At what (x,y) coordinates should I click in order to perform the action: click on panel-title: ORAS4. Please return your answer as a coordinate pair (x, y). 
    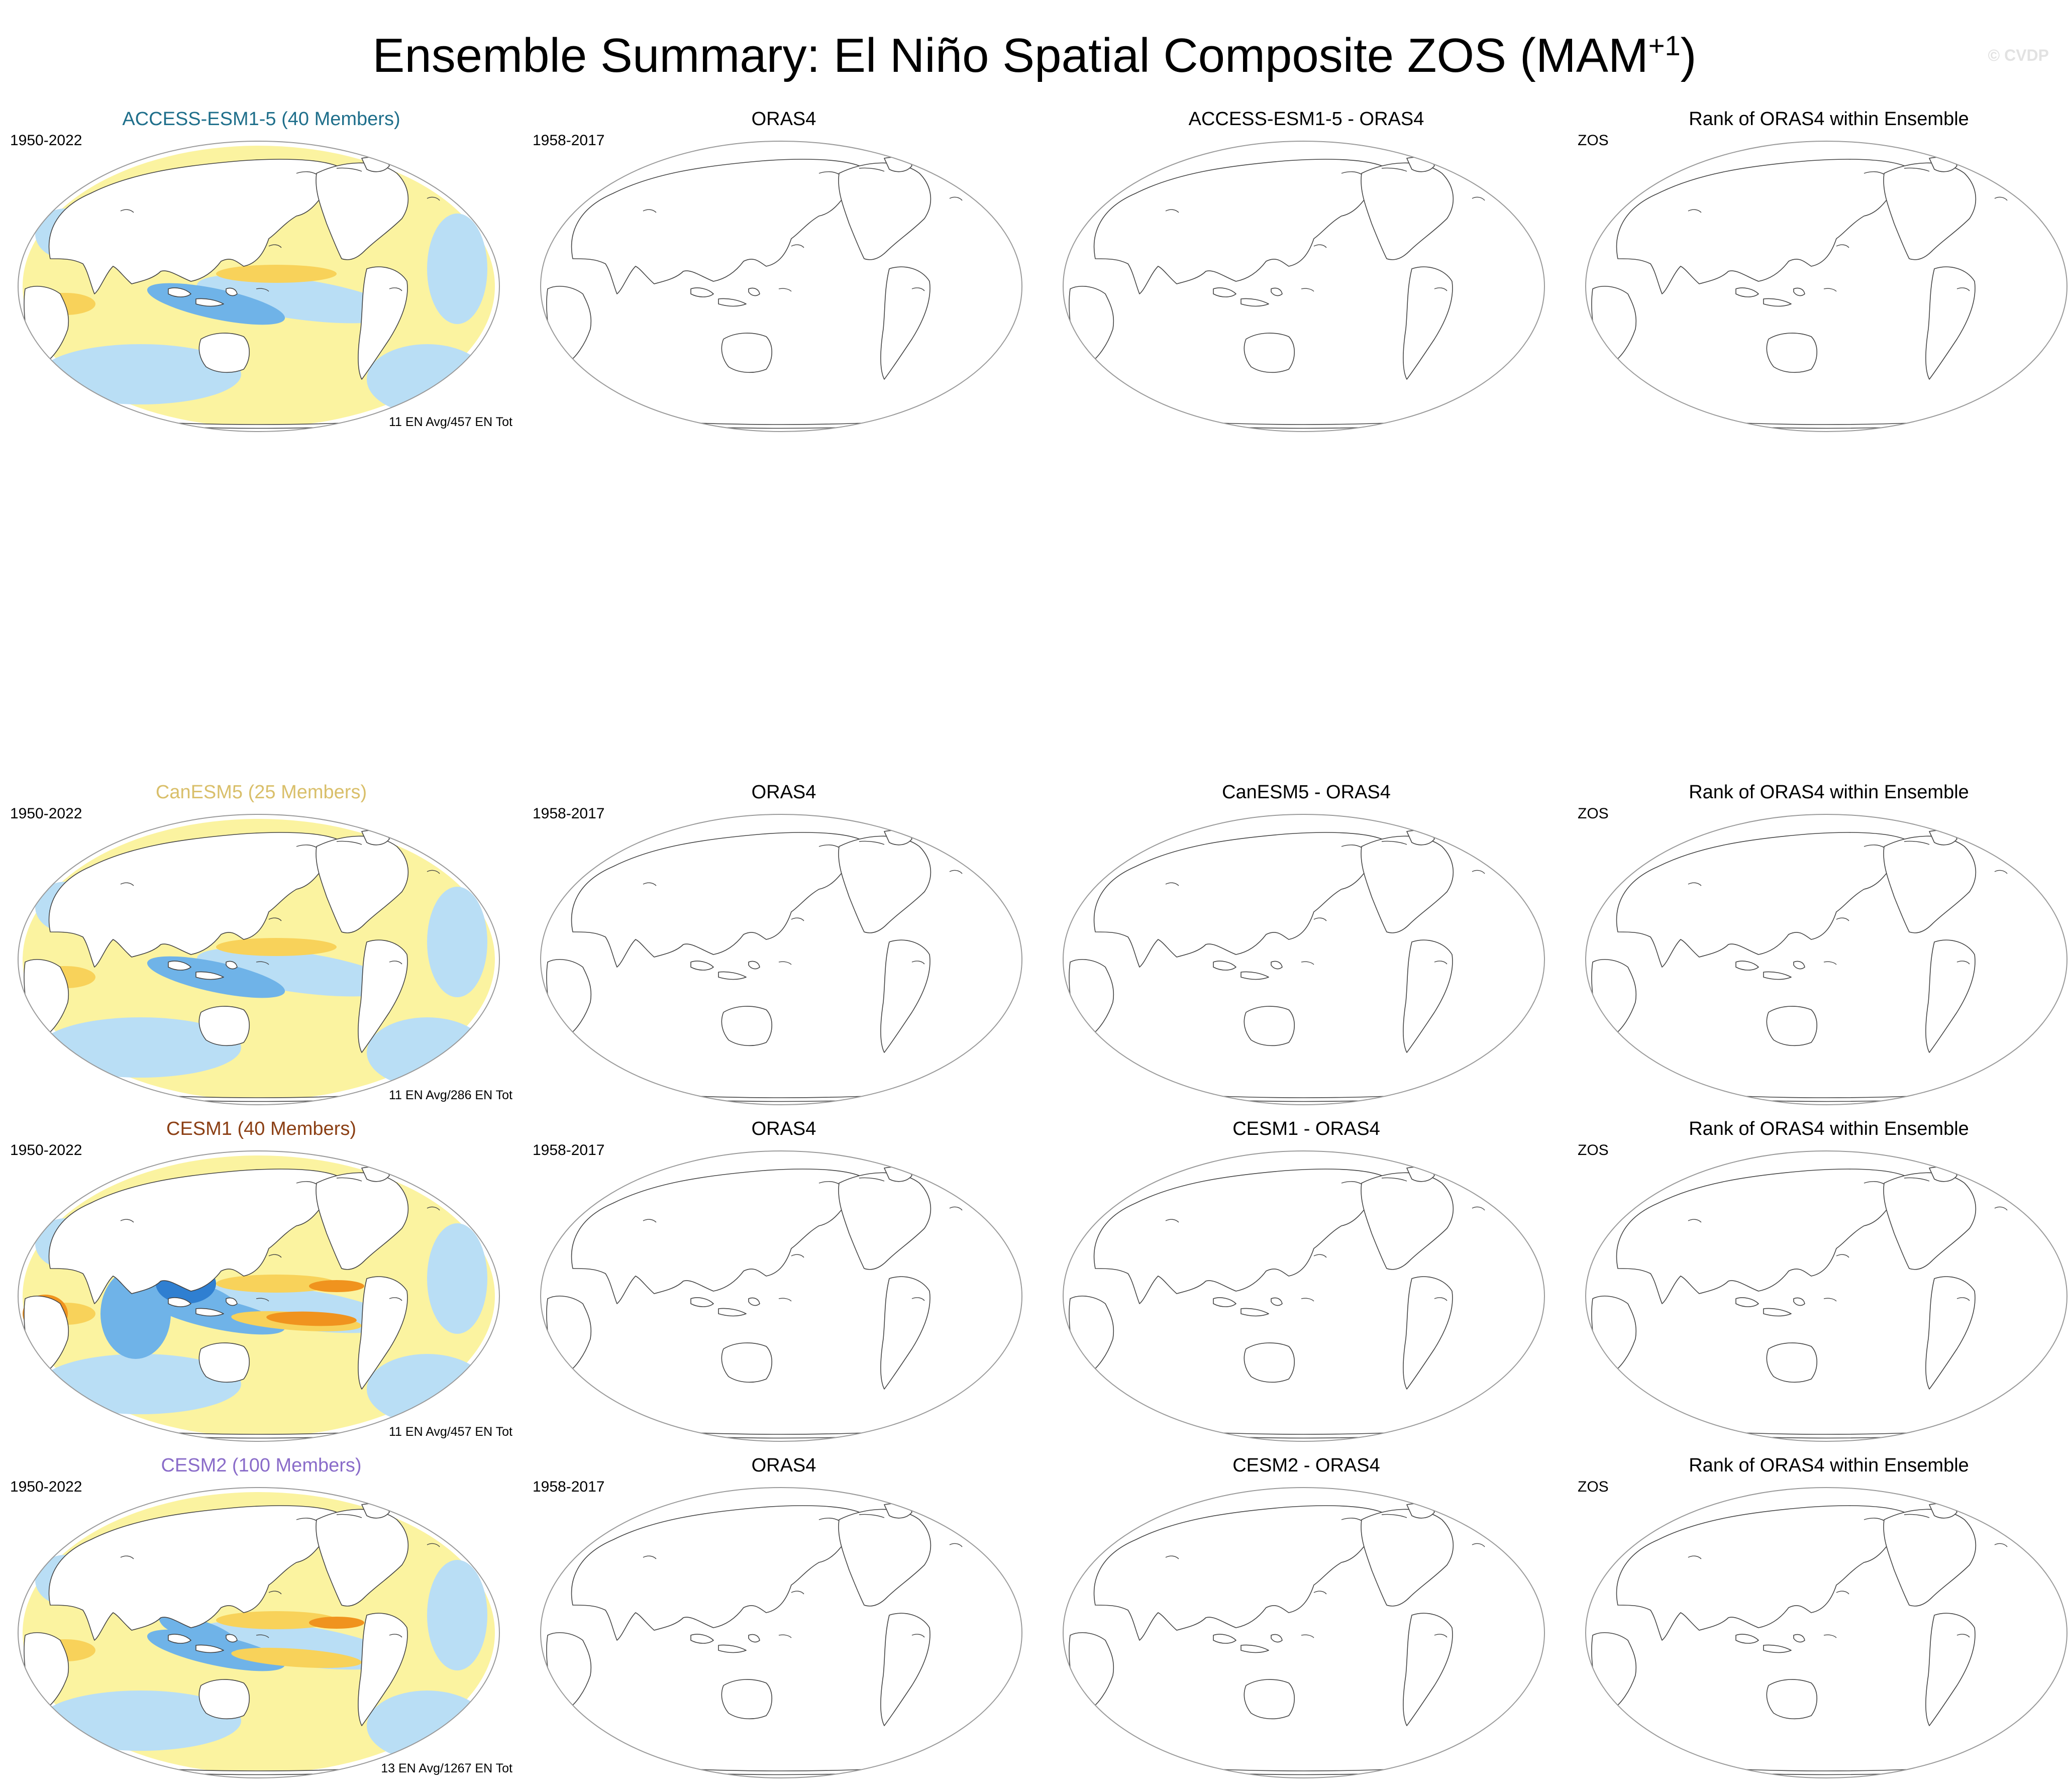
    Looking at the image, I should click on (783, 792).